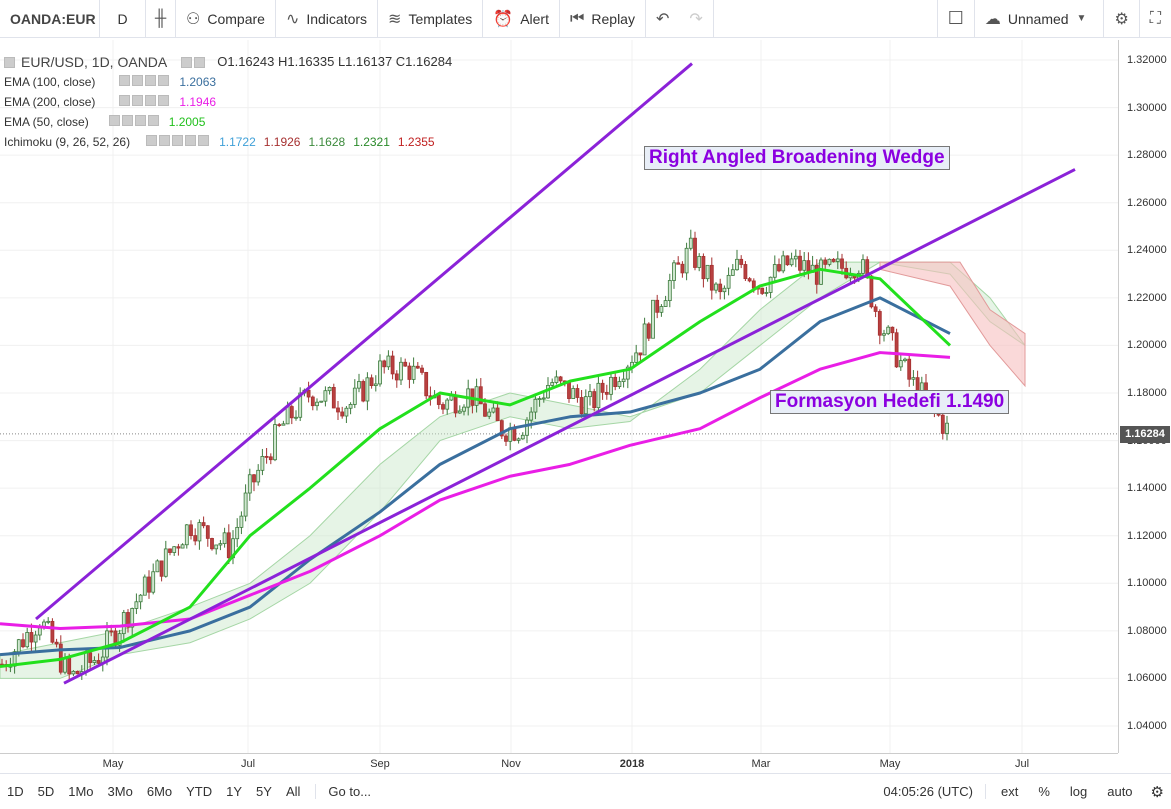  Describe the element at coordinates (1009, 791) in the screenshot. I see `ext-toggle: ext` at that location.